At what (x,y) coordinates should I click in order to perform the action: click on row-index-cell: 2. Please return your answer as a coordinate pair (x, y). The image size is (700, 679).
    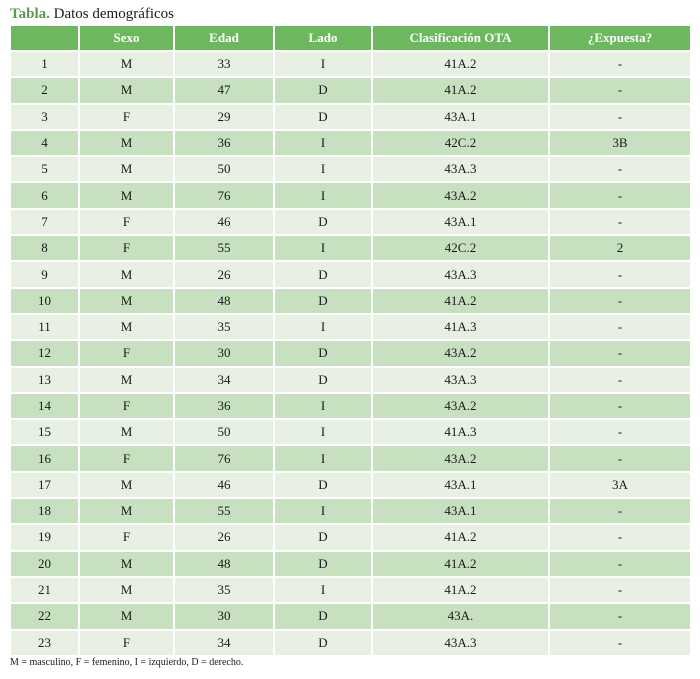
    Looking at the image, I should click on (44, 90).